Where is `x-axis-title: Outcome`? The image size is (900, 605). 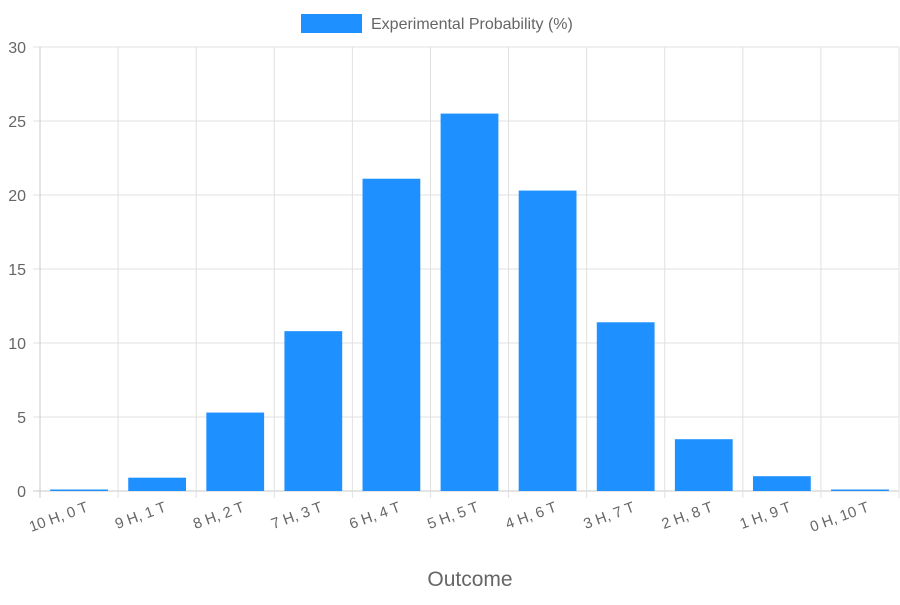
x-axis-title: Outcome is located at coordinates (469, 579).